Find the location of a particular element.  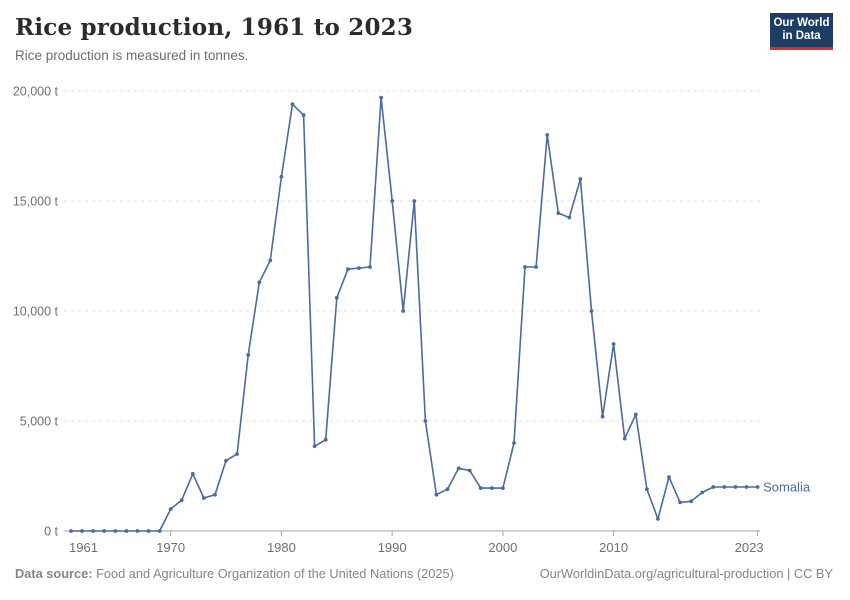

x-axis-tick-label: 2010 is located at coordinates (613, 547).